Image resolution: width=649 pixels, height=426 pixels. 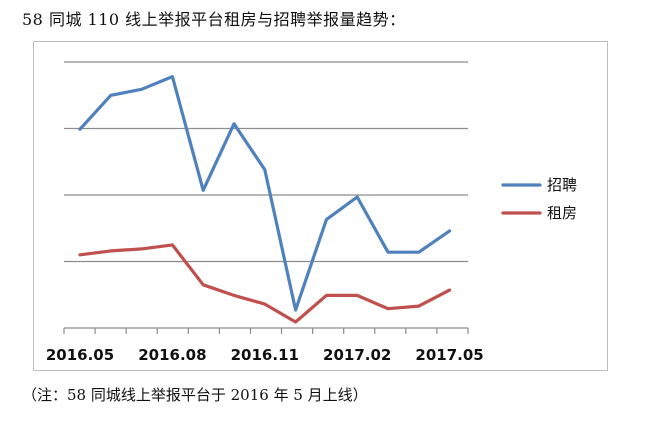 I want to click on x-tick-label: 2016.08, so click(x=172, y=355).